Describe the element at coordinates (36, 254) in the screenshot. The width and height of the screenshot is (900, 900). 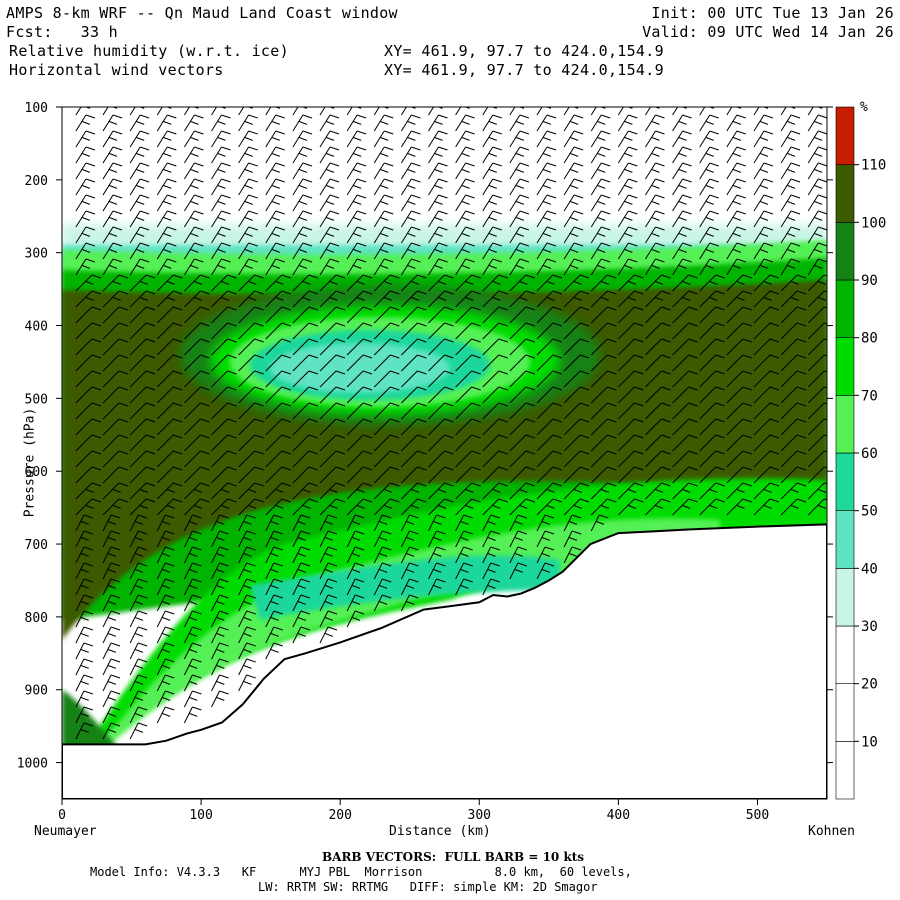
I see `y-tick-label: 300` at that location.